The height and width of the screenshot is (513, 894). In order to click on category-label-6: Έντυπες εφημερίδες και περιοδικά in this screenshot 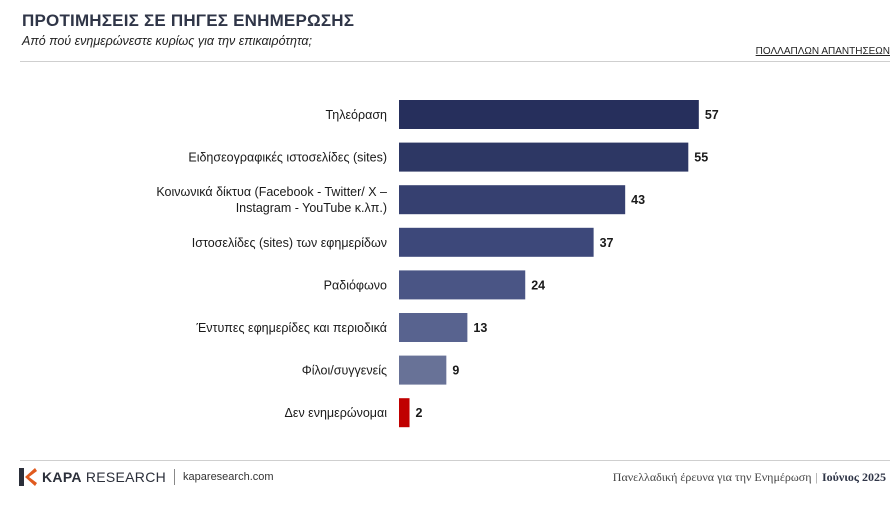, I will do `click(291, 328)`.